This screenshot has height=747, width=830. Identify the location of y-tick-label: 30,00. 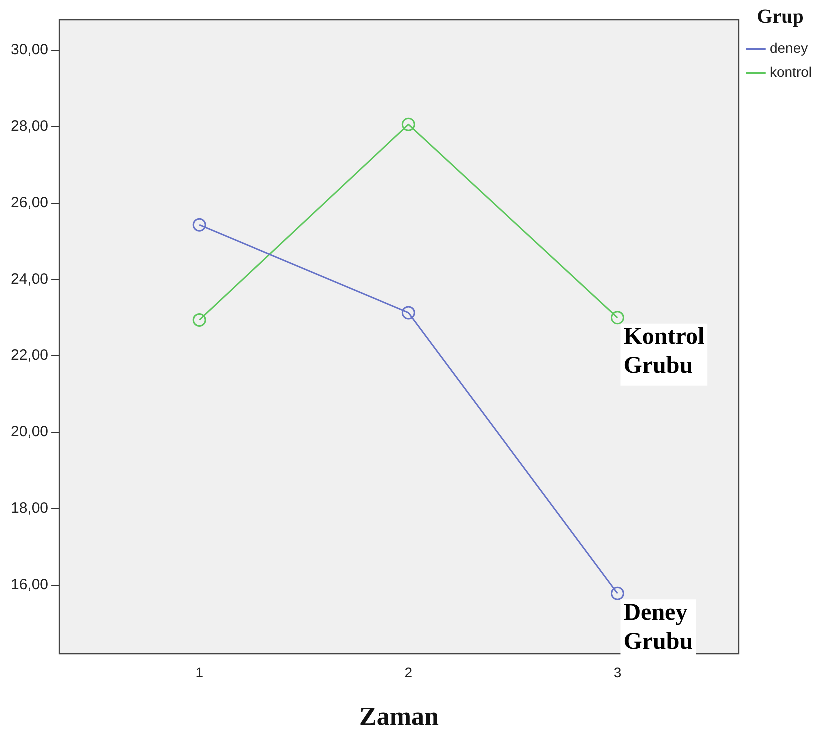
(29, 50).